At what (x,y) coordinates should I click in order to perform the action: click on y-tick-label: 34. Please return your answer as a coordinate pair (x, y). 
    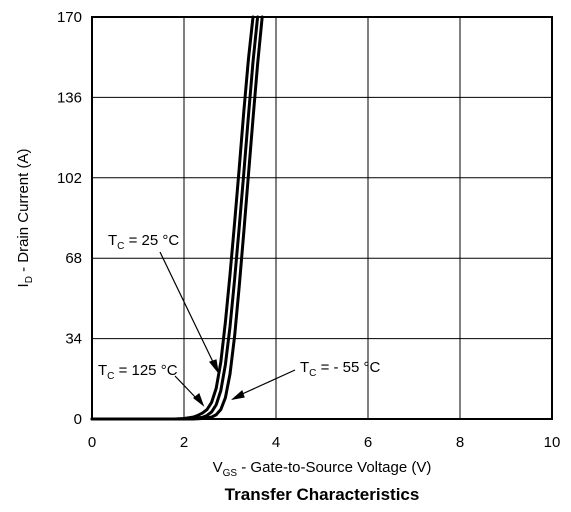
    Looking at the image, I should click on (73, 339).